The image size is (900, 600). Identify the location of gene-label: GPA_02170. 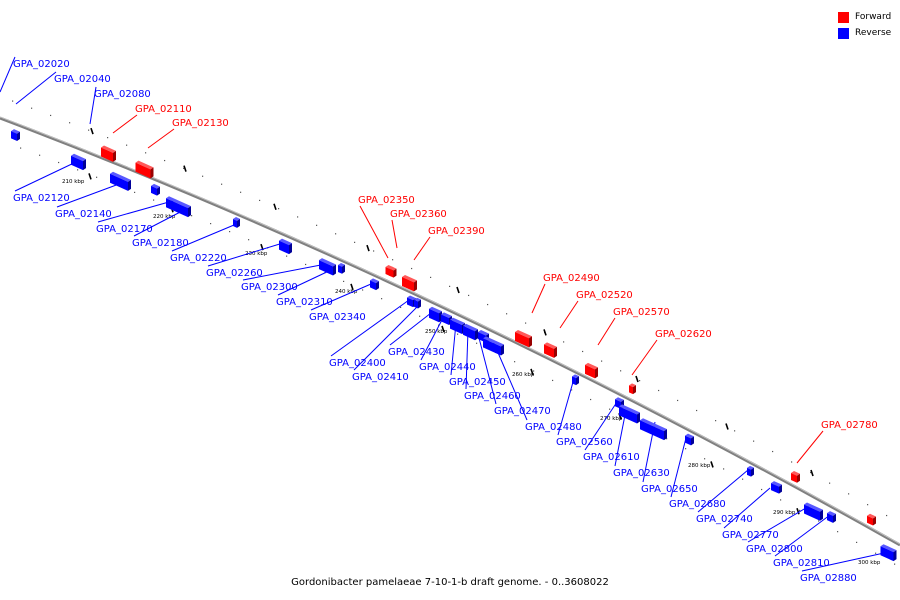
(124, 229).